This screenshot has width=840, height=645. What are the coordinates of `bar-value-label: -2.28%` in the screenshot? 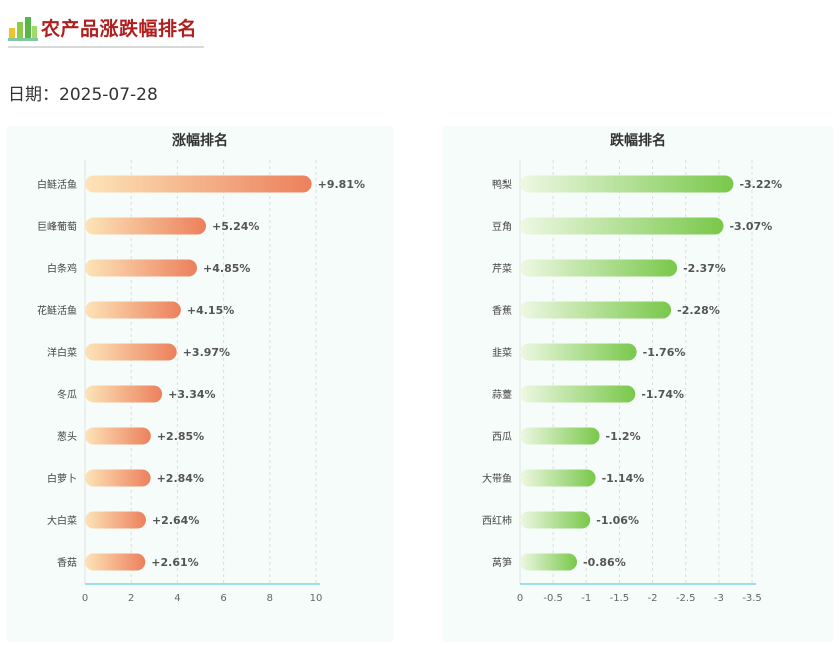 It's located at (698, 310).